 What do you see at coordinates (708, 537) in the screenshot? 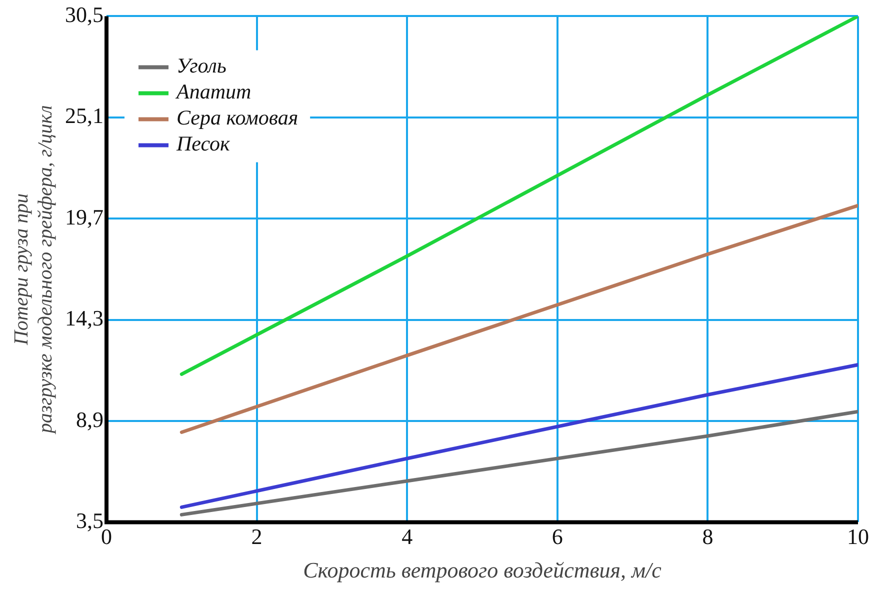
I see `x-tick-label: 8` at bounding box center [708, 537].